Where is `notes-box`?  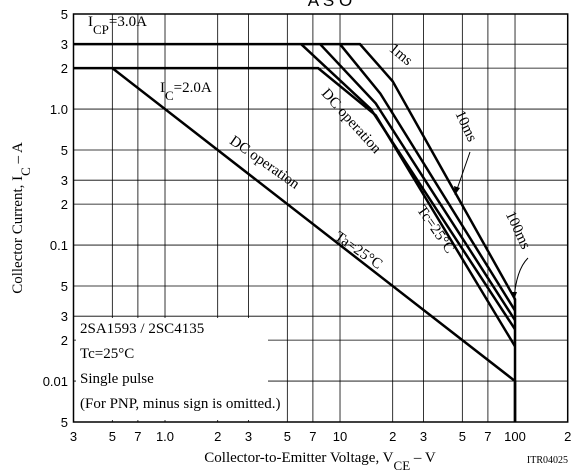 notes-box is located at coordinates (172, 369).